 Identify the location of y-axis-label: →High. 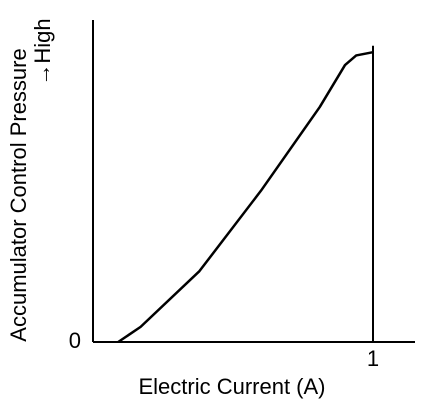
(42, 51).